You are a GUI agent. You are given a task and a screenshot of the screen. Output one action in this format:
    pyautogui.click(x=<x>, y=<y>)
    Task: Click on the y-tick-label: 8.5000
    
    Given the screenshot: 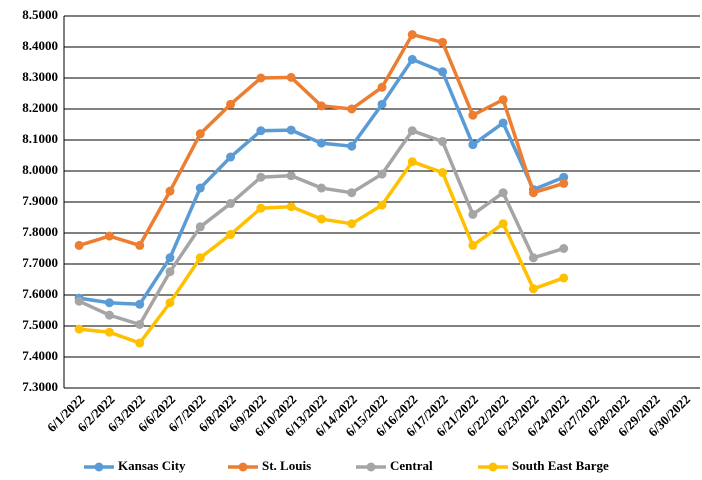 What is the action you would take?
    pyautogui.click(x=40, y=14)
    